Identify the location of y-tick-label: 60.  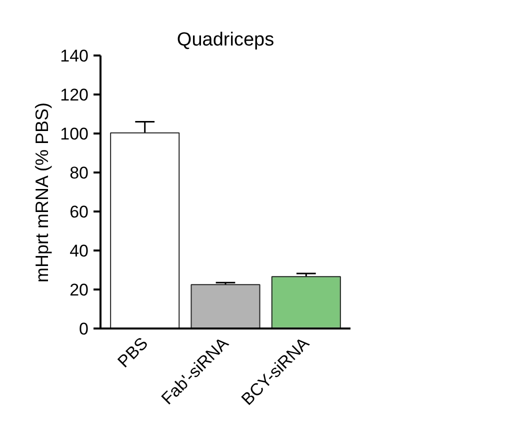
(79, 212).